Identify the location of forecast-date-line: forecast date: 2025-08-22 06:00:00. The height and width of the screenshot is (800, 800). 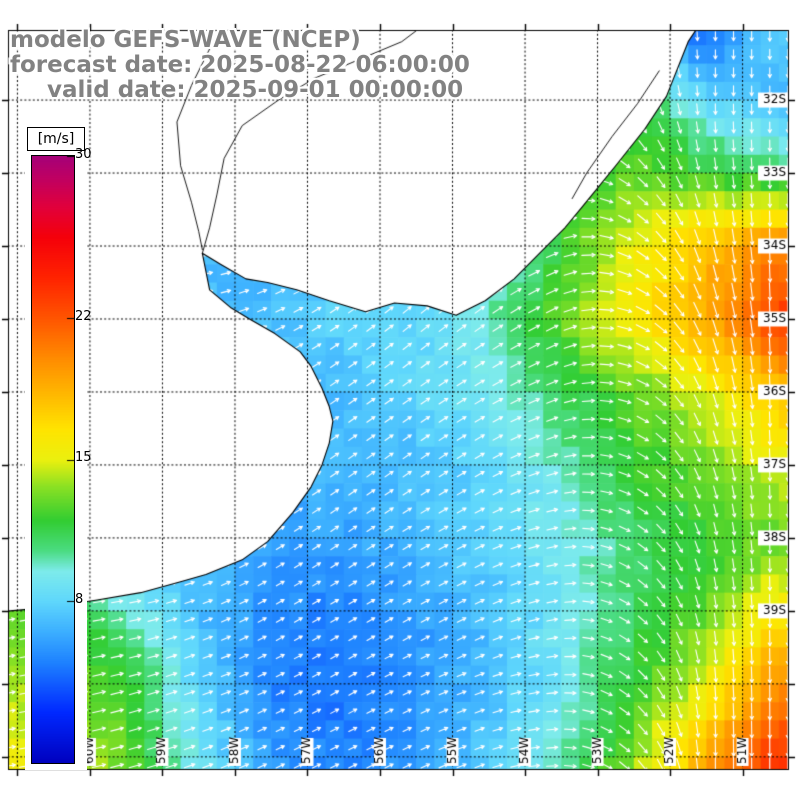
(240, 65).